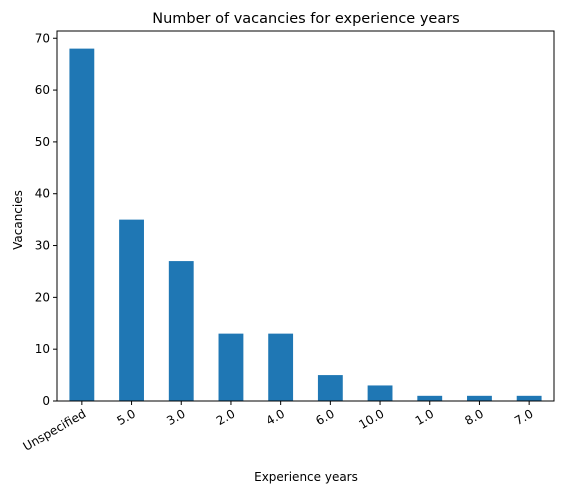 This screenshot has width=562, height=493. I want to click on y-tick-label: 50, so click(42, 142).